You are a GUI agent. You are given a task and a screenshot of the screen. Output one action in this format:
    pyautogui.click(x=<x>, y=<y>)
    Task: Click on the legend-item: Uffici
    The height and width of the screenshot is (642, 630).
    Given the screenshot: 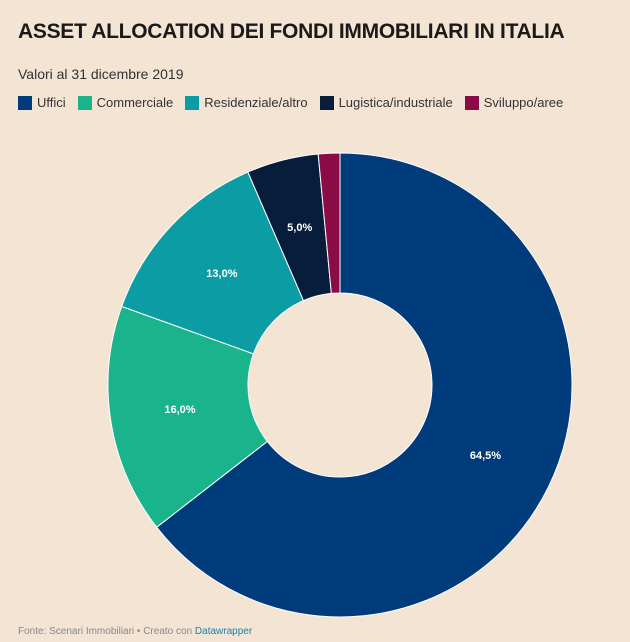 What is the action you would take?
    pyautogui.click(x=42, y=102)
    